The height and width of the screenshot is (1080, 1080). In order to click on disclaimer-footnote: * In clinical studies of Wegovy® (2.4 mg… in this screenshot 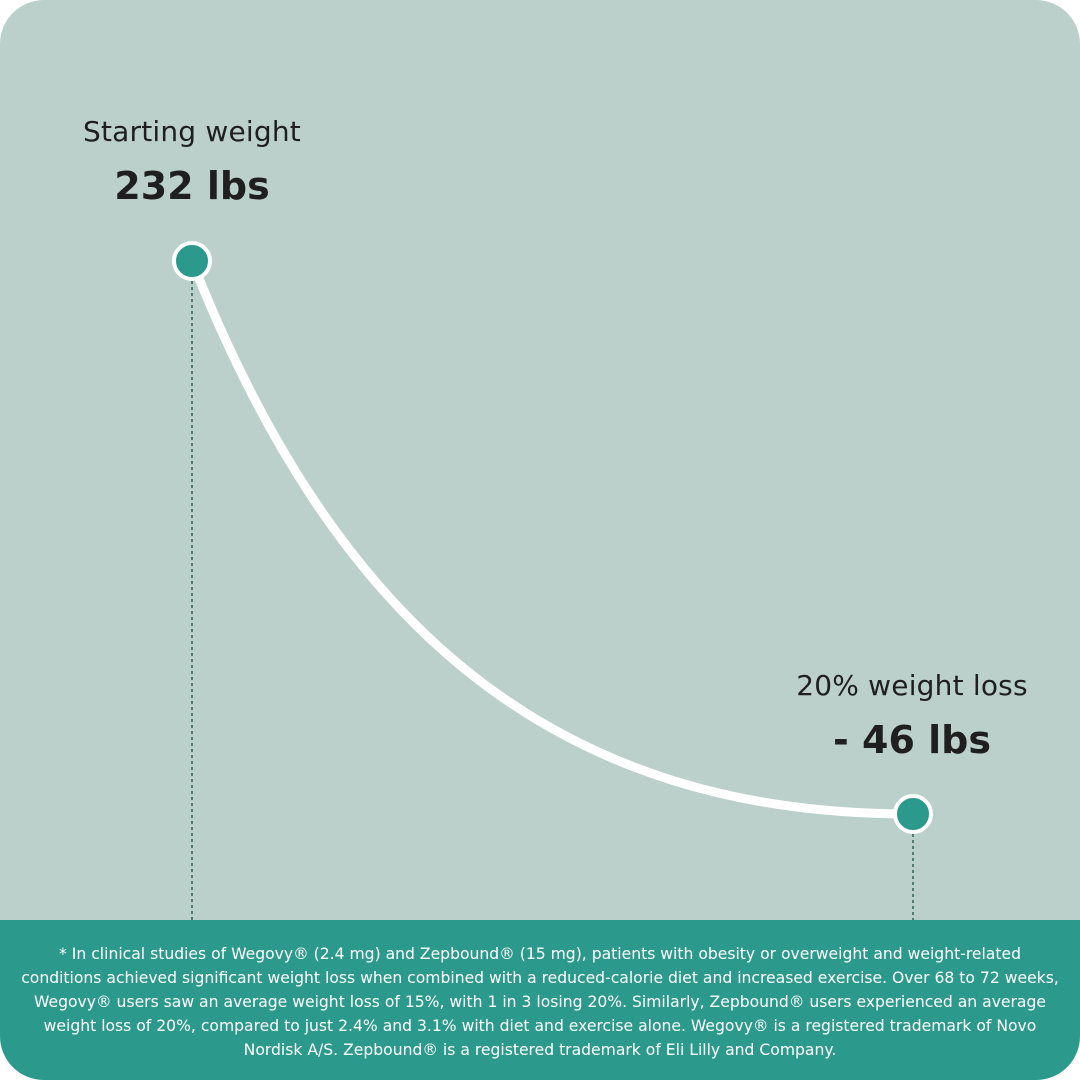, I will do `click(540, 1000)`.